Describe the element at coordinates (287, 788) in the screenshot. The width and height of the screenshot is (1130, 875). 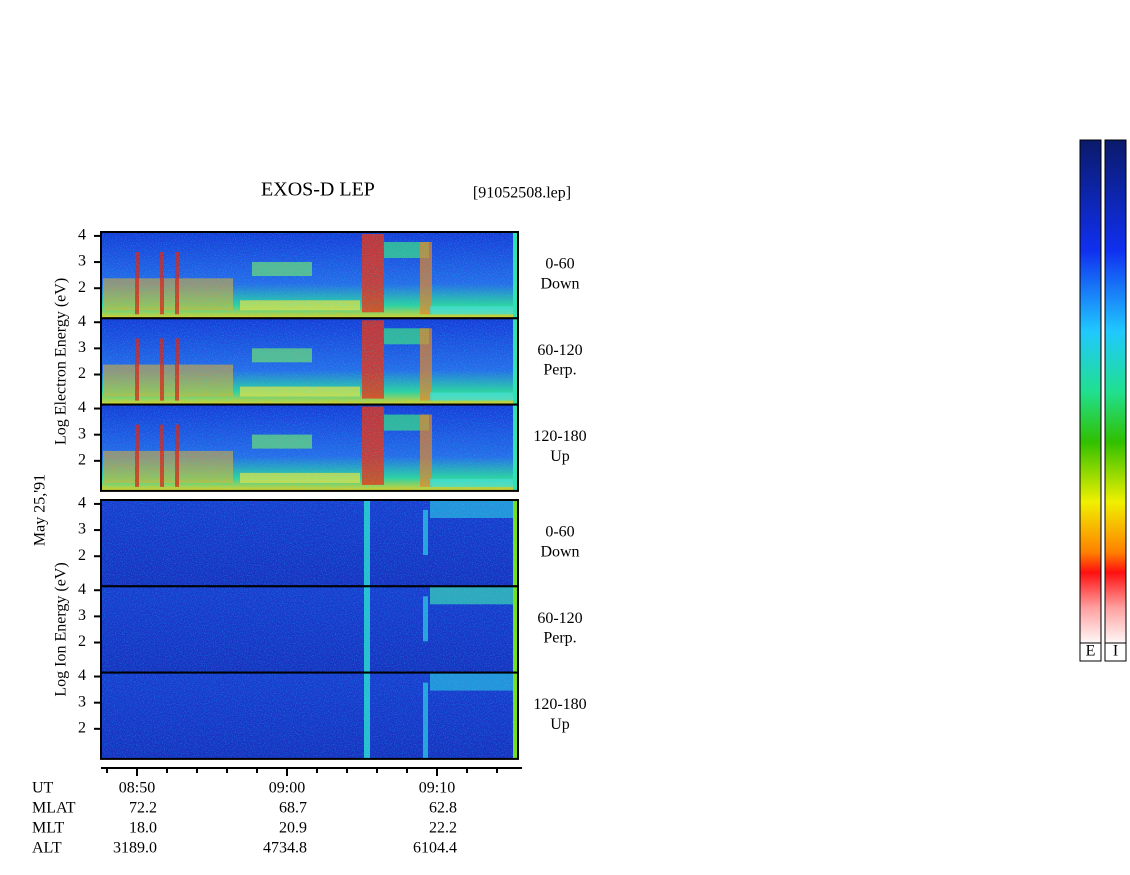
I see `x-tick-label: 09:00` at that location.